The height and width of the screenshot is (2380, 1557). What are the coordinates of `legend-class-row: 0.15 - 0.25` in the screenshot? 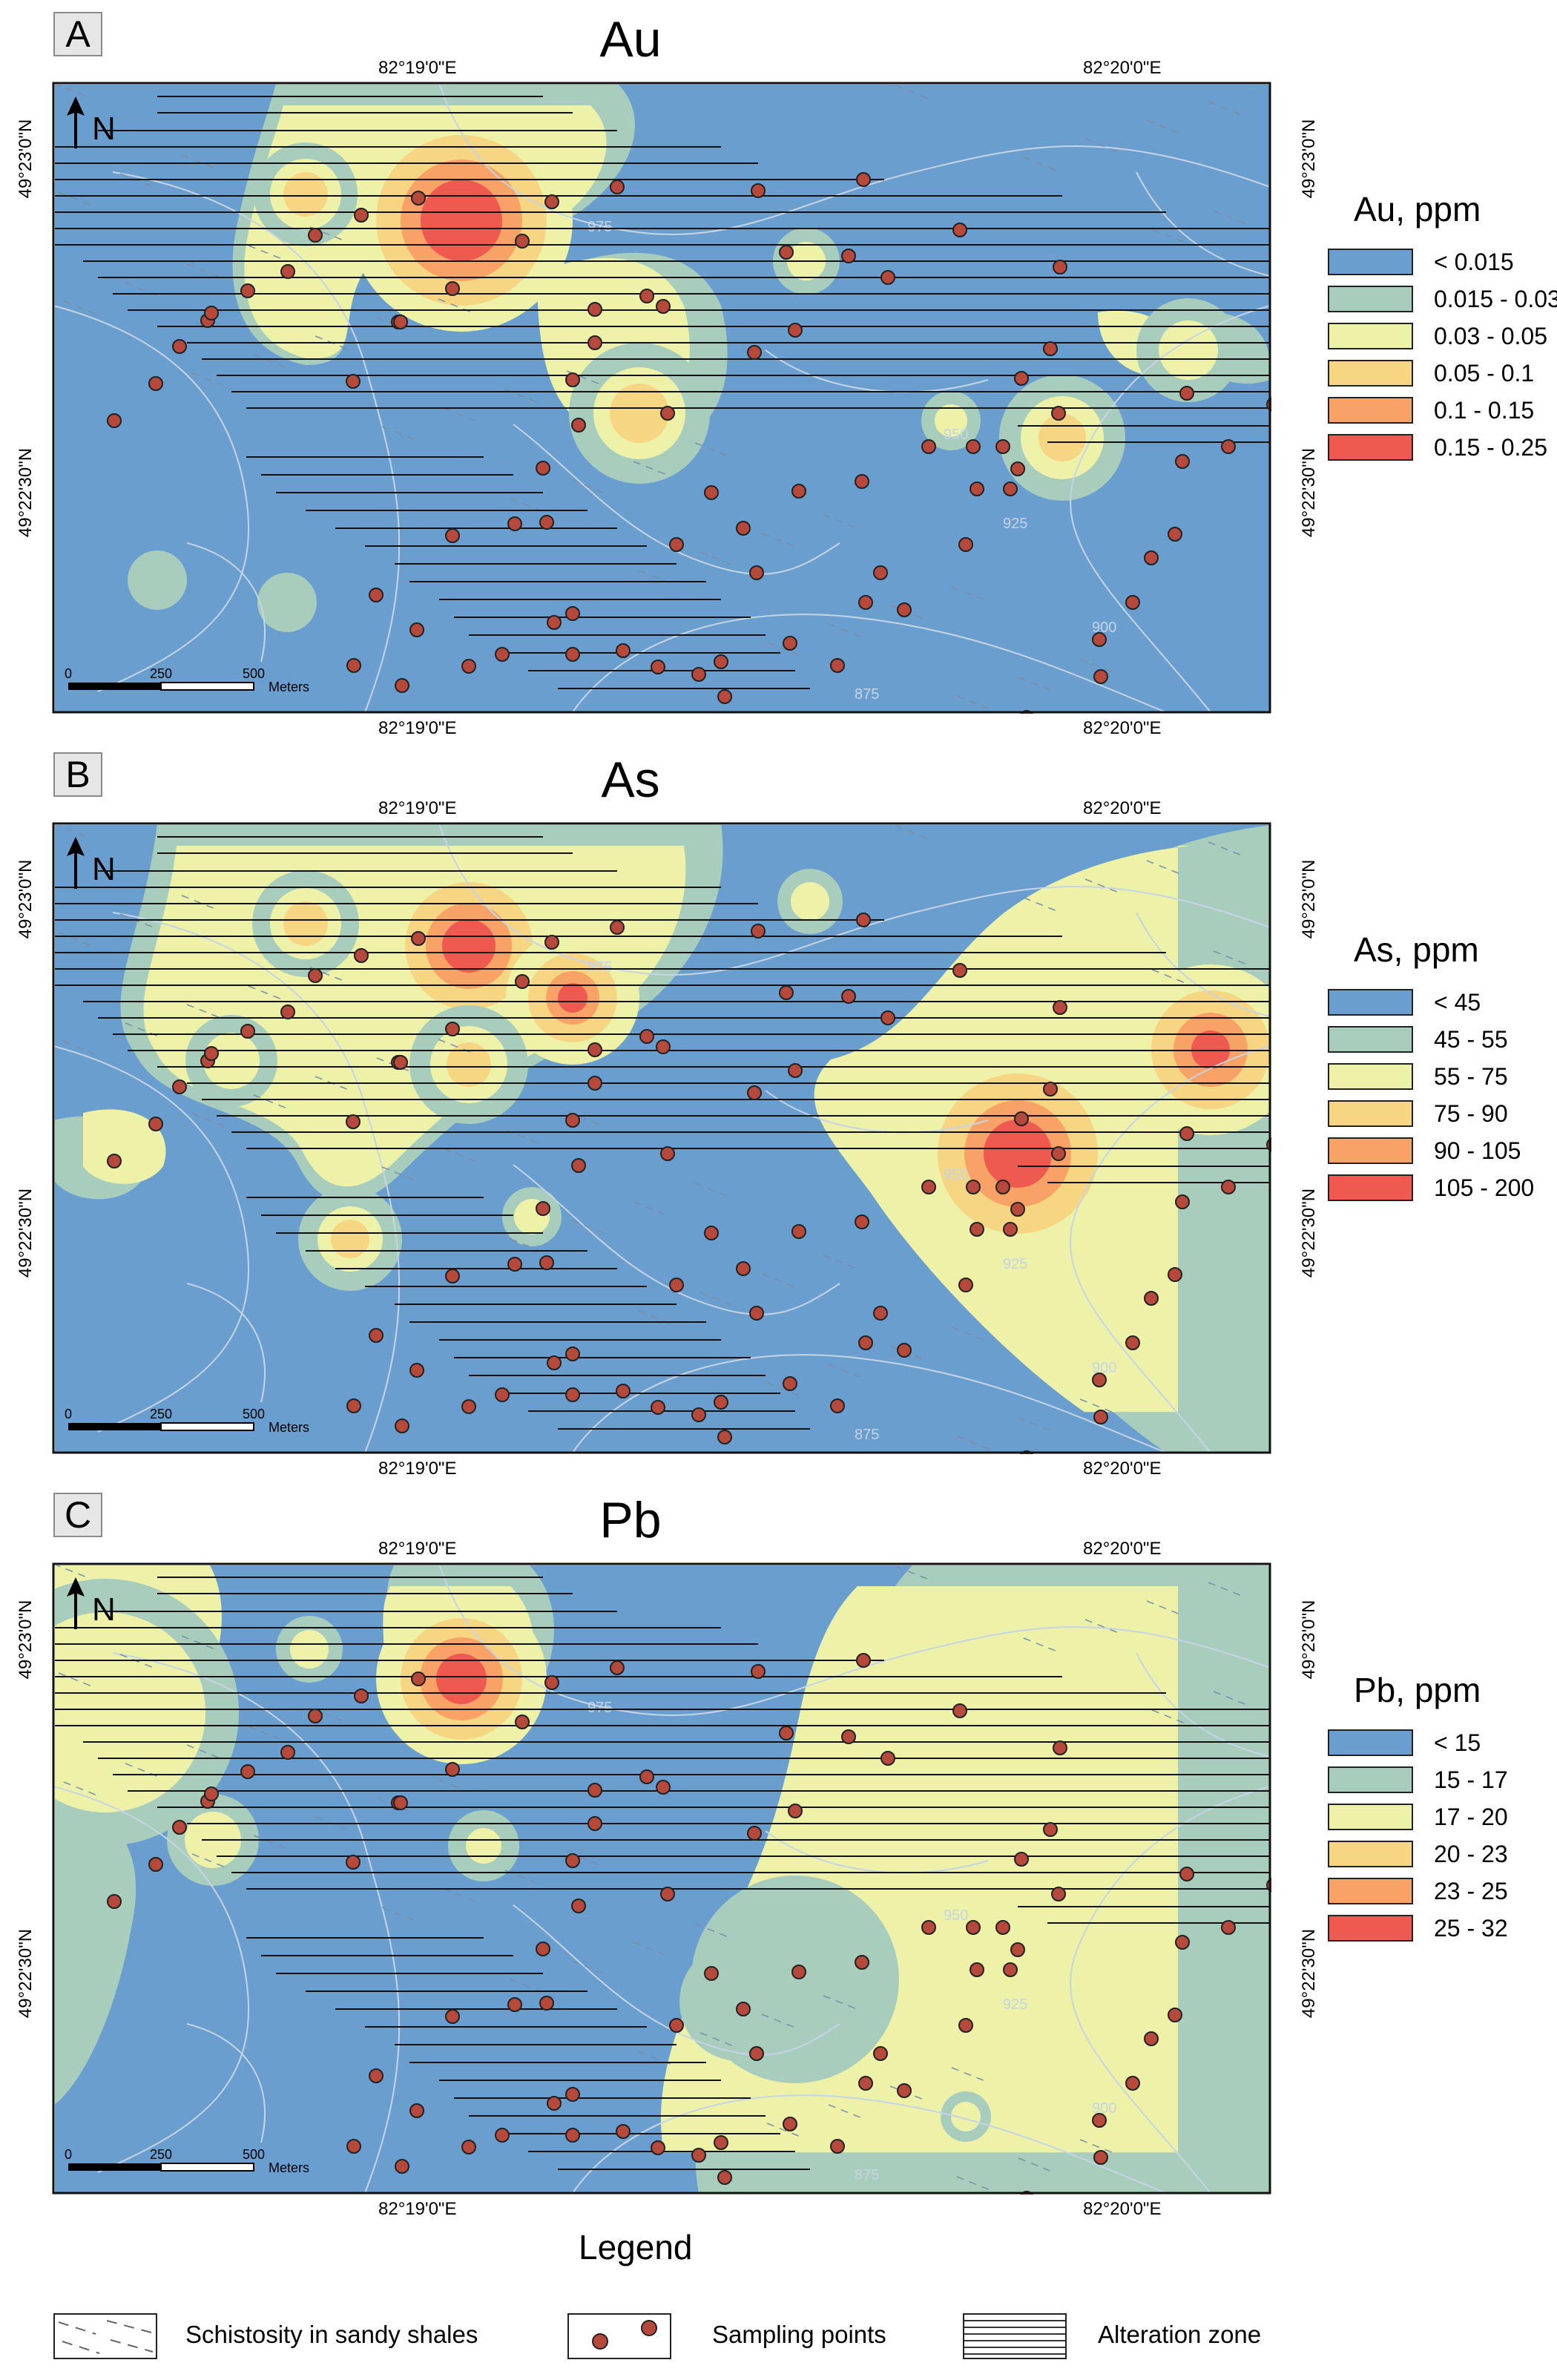 It's located at (1437, 448).